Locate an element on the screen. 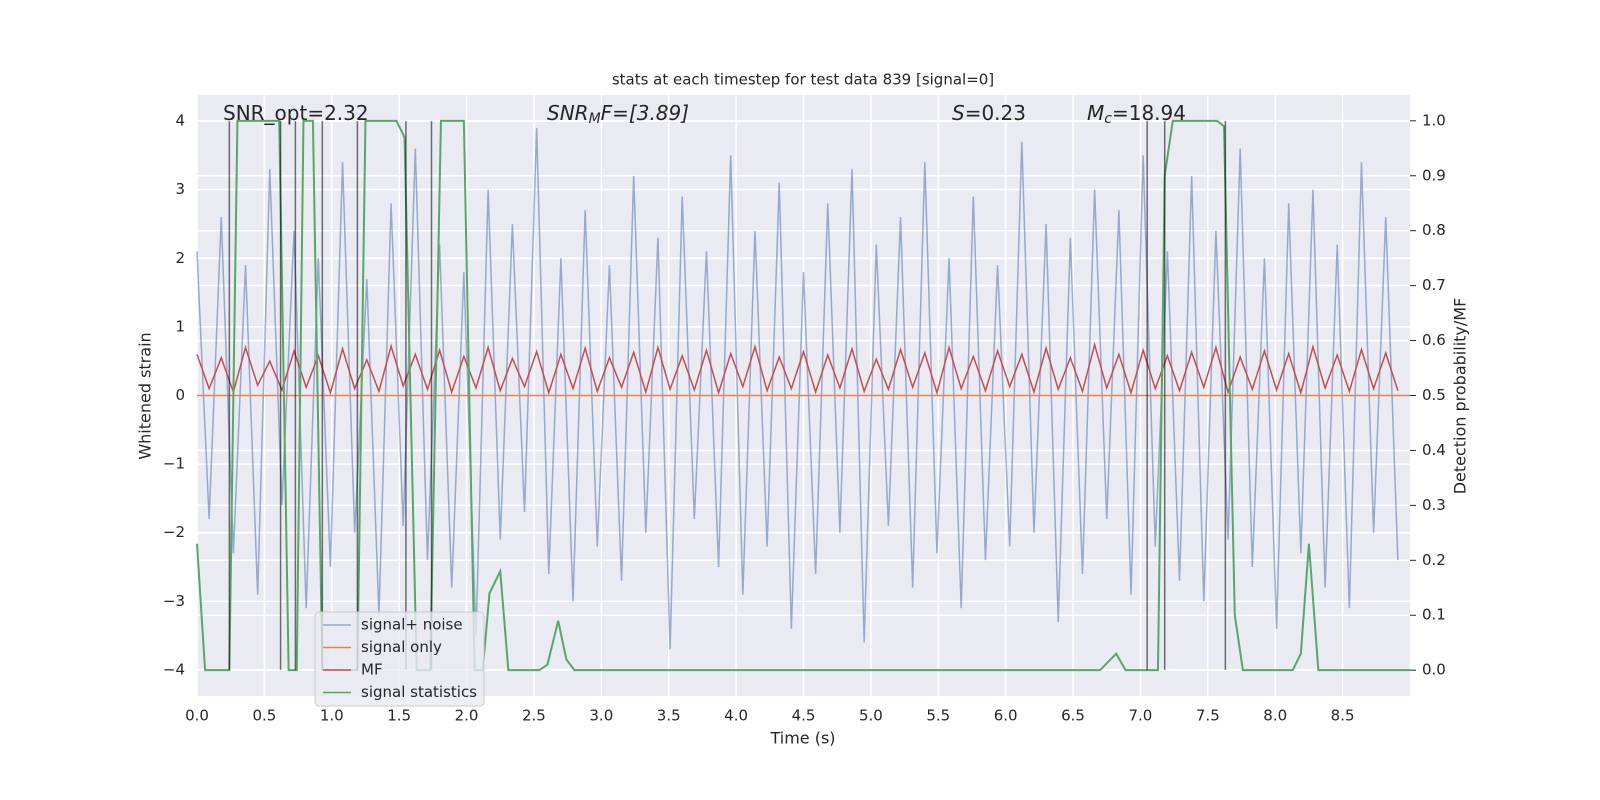 The width and height of the screenshot is (1600, 800). annotation-symbol: S is located at coordinates (958, 113).